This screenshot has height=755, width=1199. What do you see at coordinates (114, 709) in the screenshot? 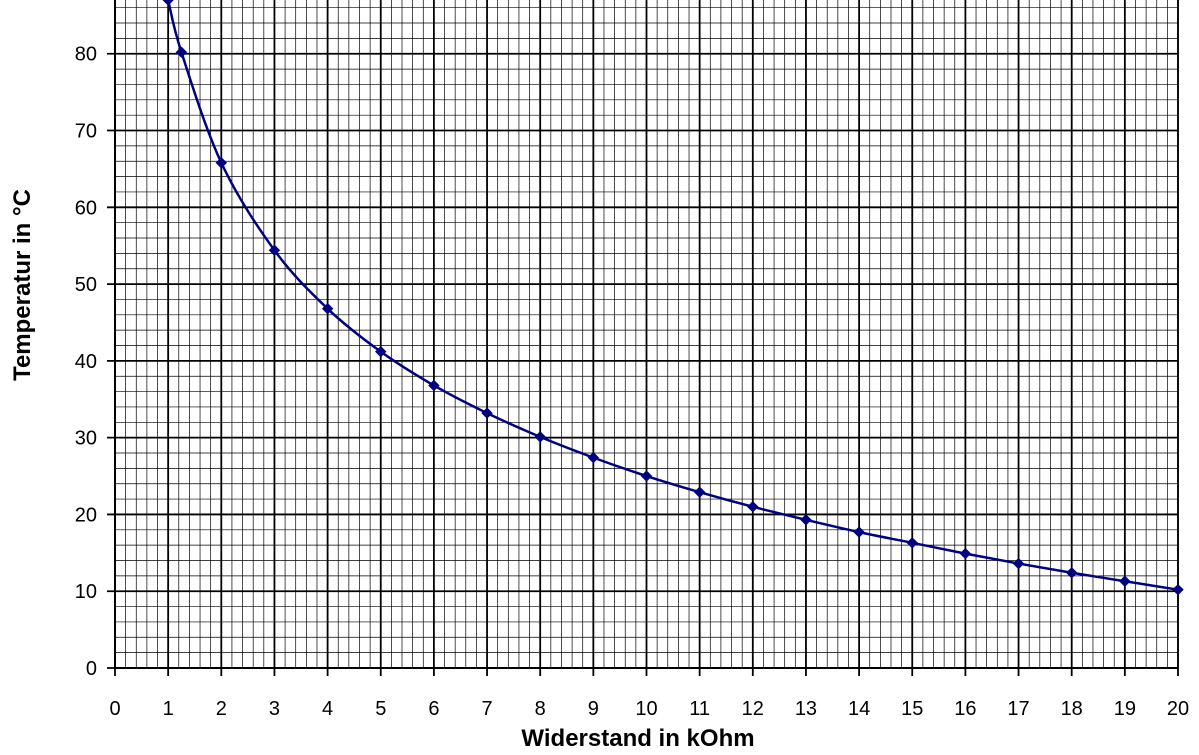
I see `x-tick-label: 0` at bounding box center [114, 709].